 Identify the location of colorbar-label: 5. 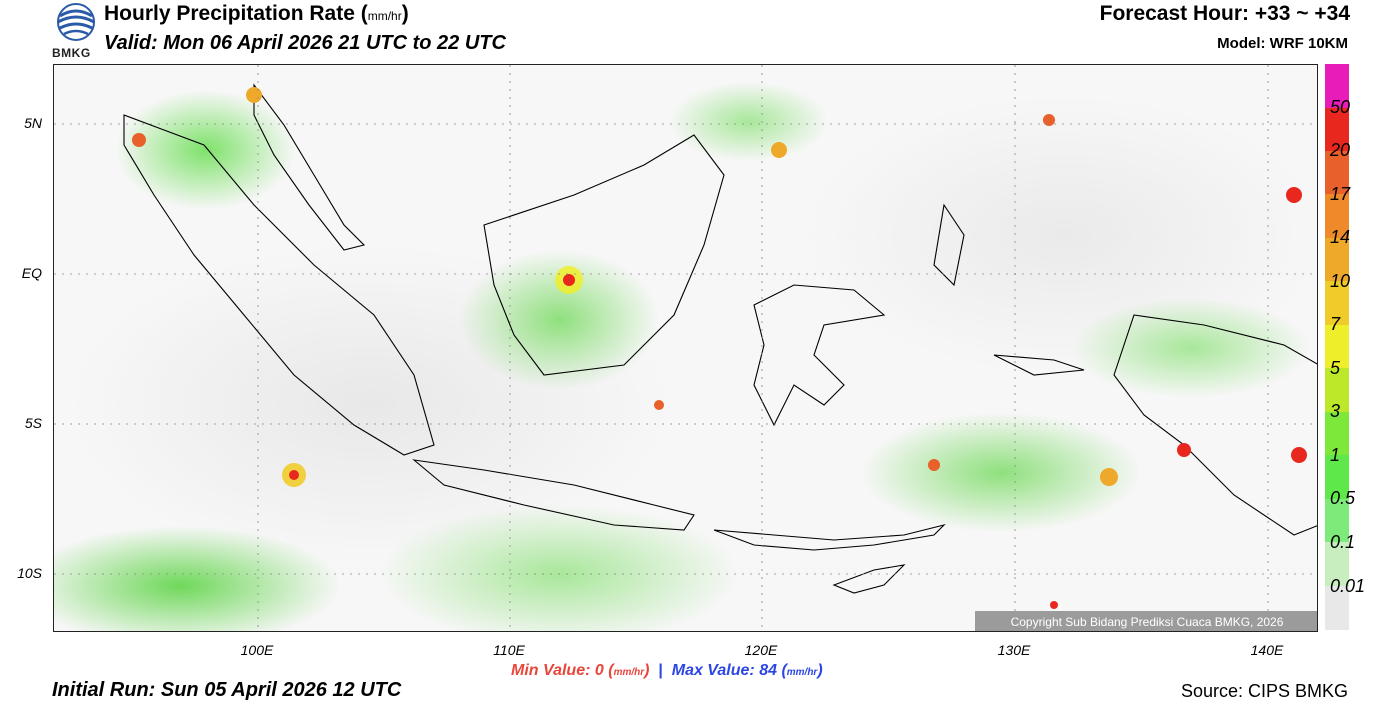
(1335, 368).